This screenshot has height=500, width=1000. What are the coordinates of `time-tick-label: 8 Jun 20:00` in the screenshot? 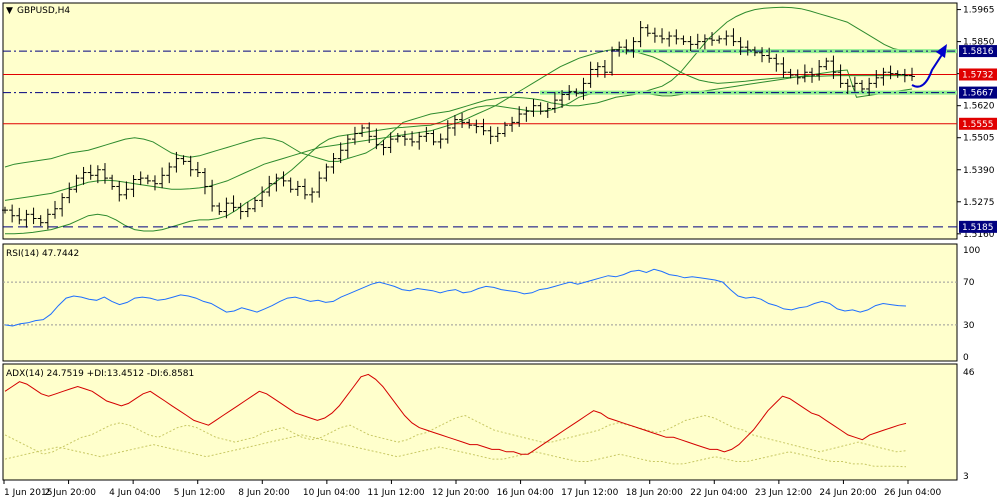 It's located at (264, 493).